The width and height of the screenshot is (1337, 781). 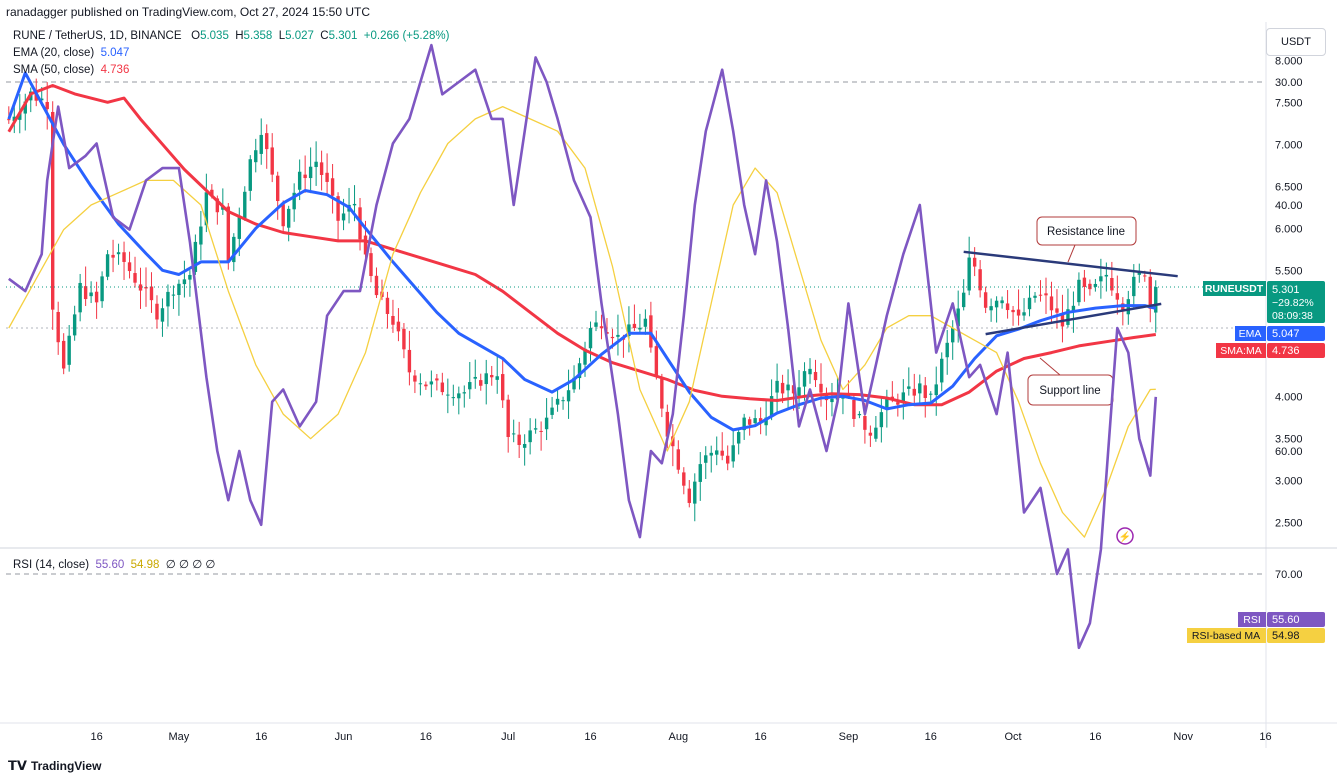 What do you see at coordinates (1296, 42) in the screenshot?
I see `currency-button: USDT` at bounding box center [1296, 42].